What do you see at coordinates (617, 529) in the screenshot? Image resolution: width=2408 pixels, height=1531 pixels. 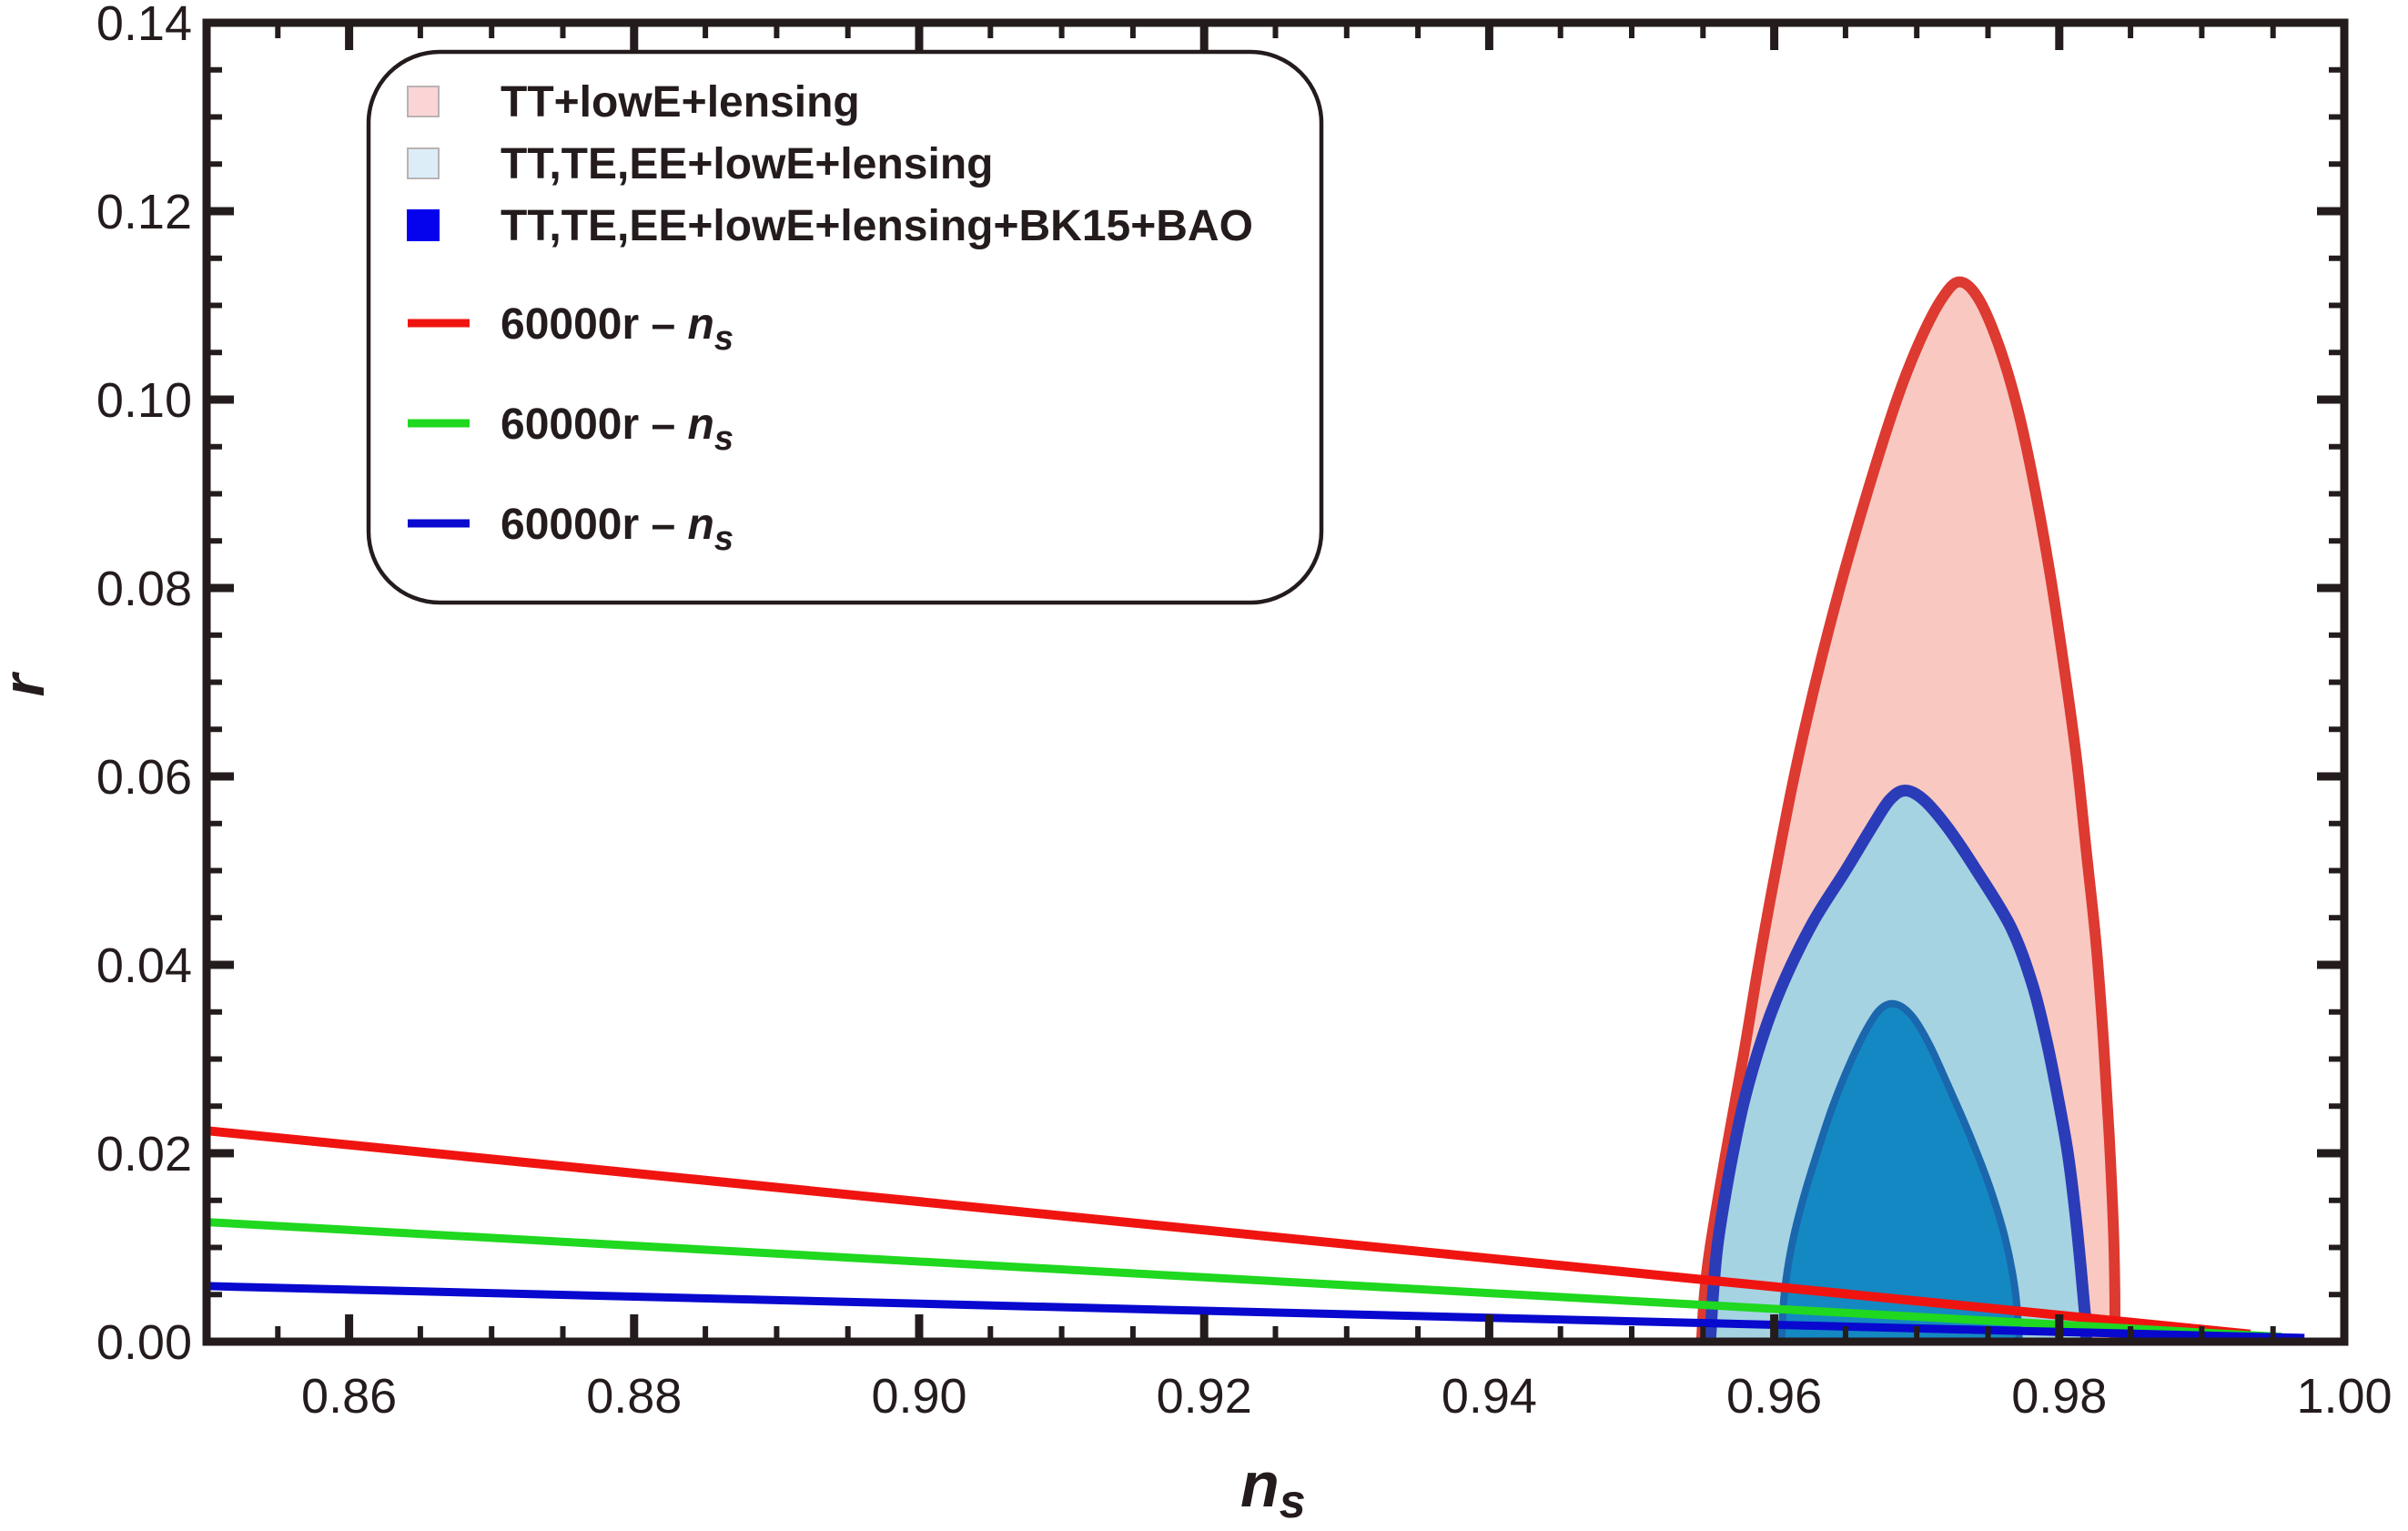 I see `legend-label-line-blue: 60000r – ns` at bounding box center [617, 529].